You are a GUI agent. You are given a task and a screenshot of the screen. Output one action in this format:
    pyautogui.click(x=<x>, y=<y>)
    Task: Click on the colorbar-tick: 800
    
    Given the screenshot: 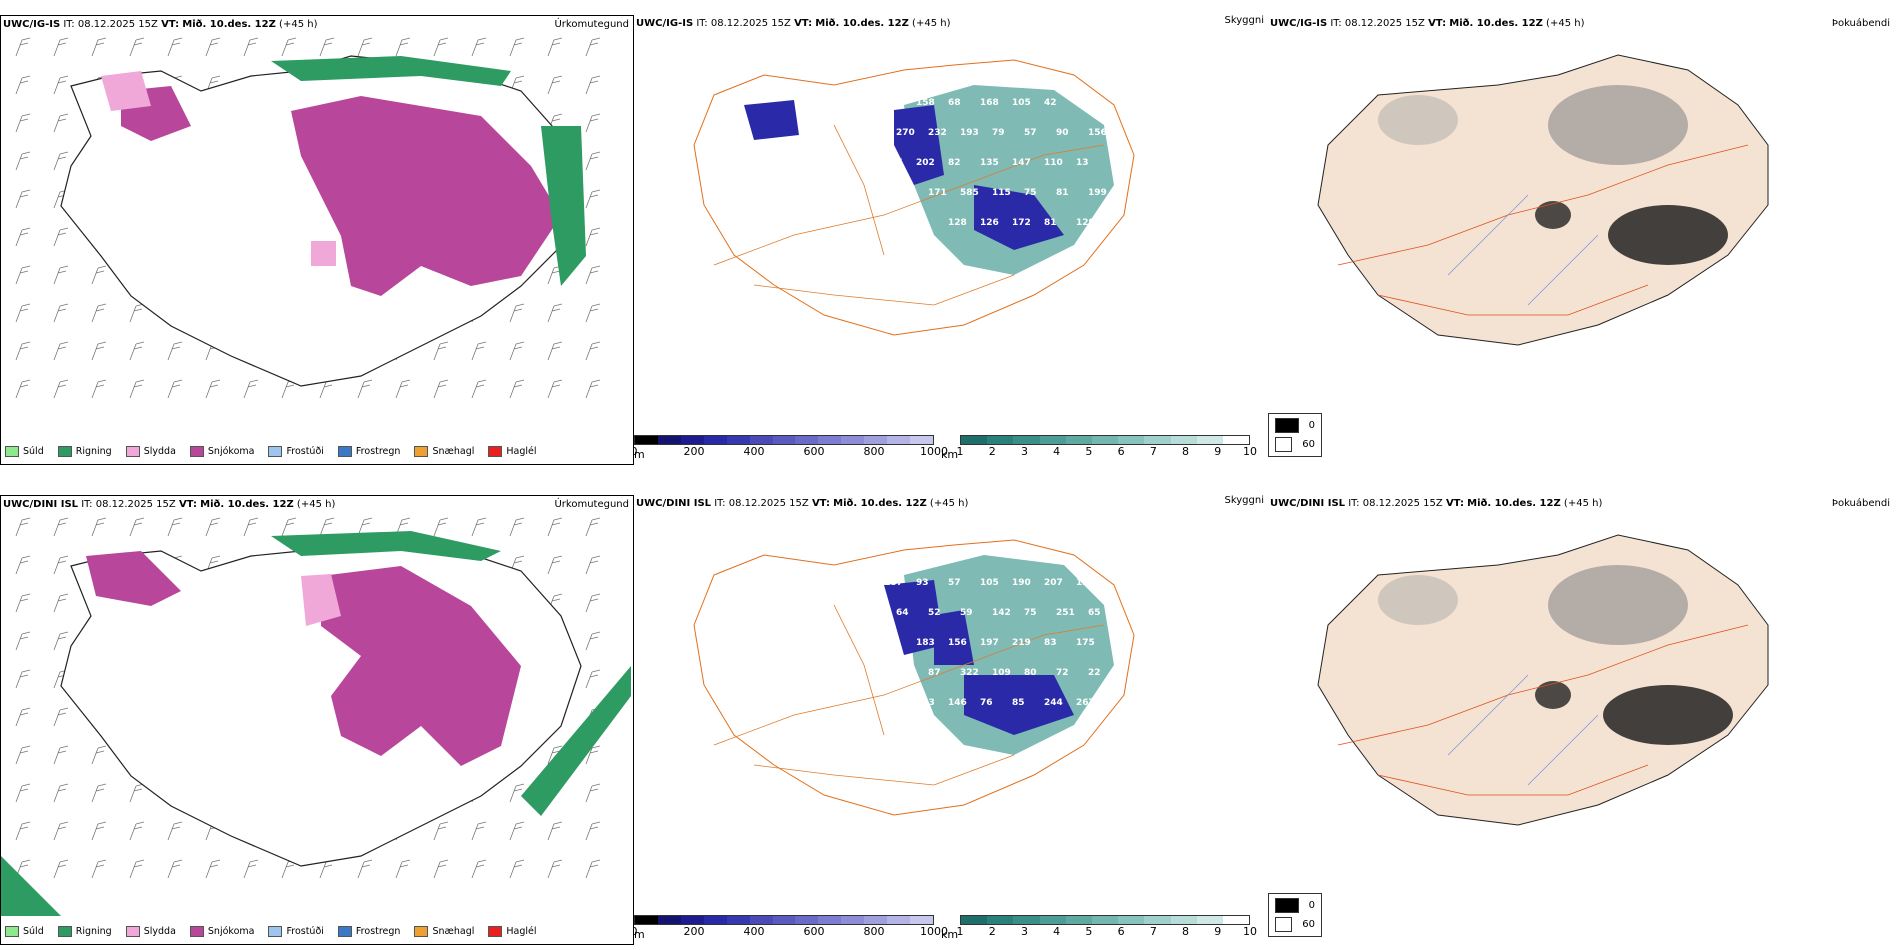 What is the action you would take?
    pyautogui.click(x=874, y=931)
    